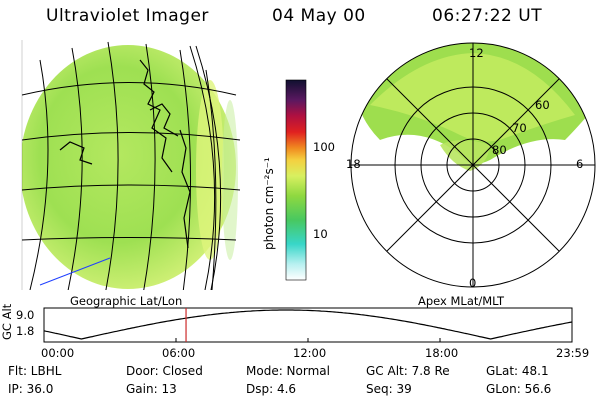 The image size is (600, 400). What do you see at coordinates (58, 353) in the screenshot?
I see `orbit-xtick-0000: 00:00` at bounding box center [58, 353].